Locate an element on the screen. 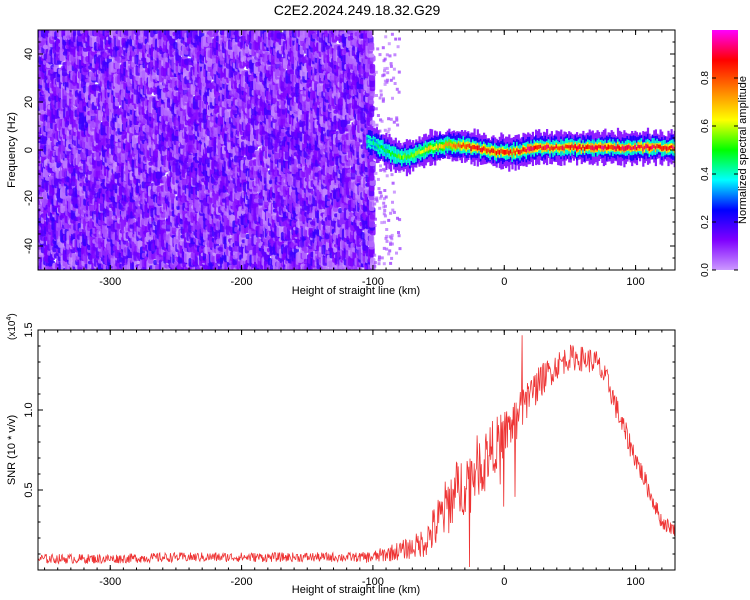 The height and width of the screenshot is (600, 750). figure-title: C2E2.2024.249.18.32.G29 is located at coordinates (357, 10).